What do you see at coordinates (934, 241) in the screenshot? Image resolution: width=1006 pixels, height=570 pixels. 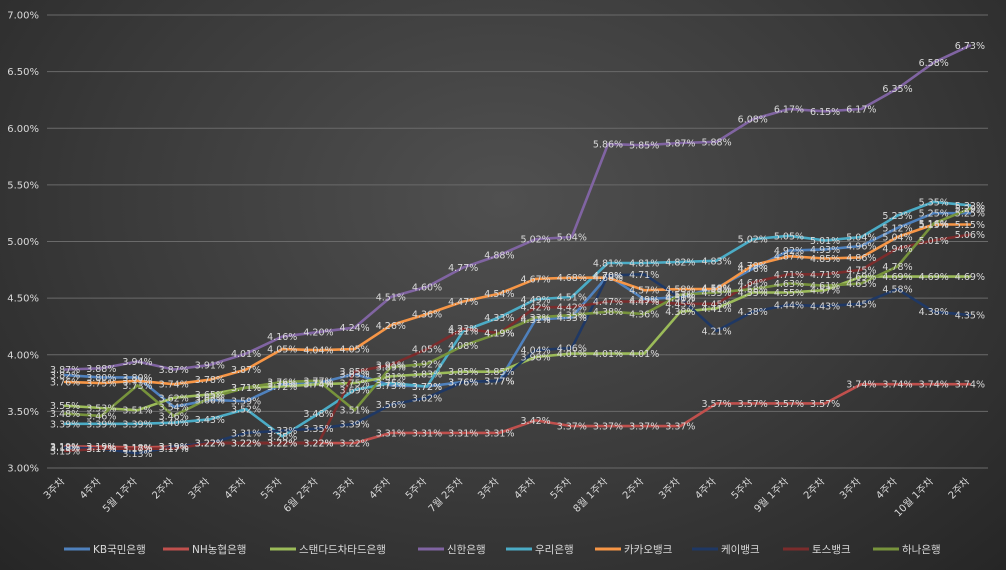 I see `data-label: 5.01%` at bounding box center [934, 241].